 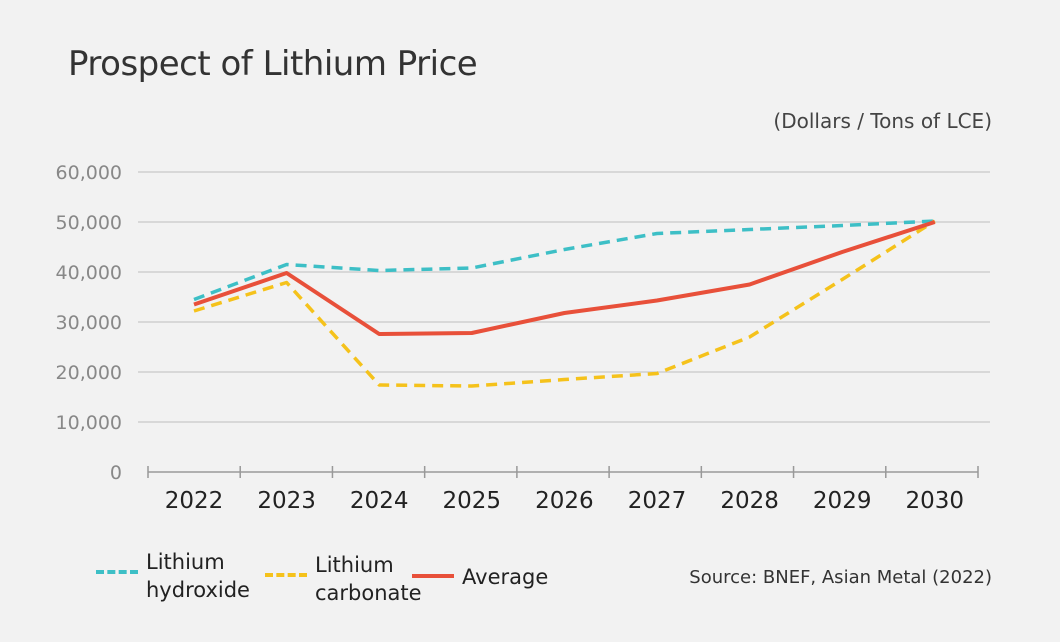 I want to click on x-tick-label: 2025, so click(x=472, y=501).